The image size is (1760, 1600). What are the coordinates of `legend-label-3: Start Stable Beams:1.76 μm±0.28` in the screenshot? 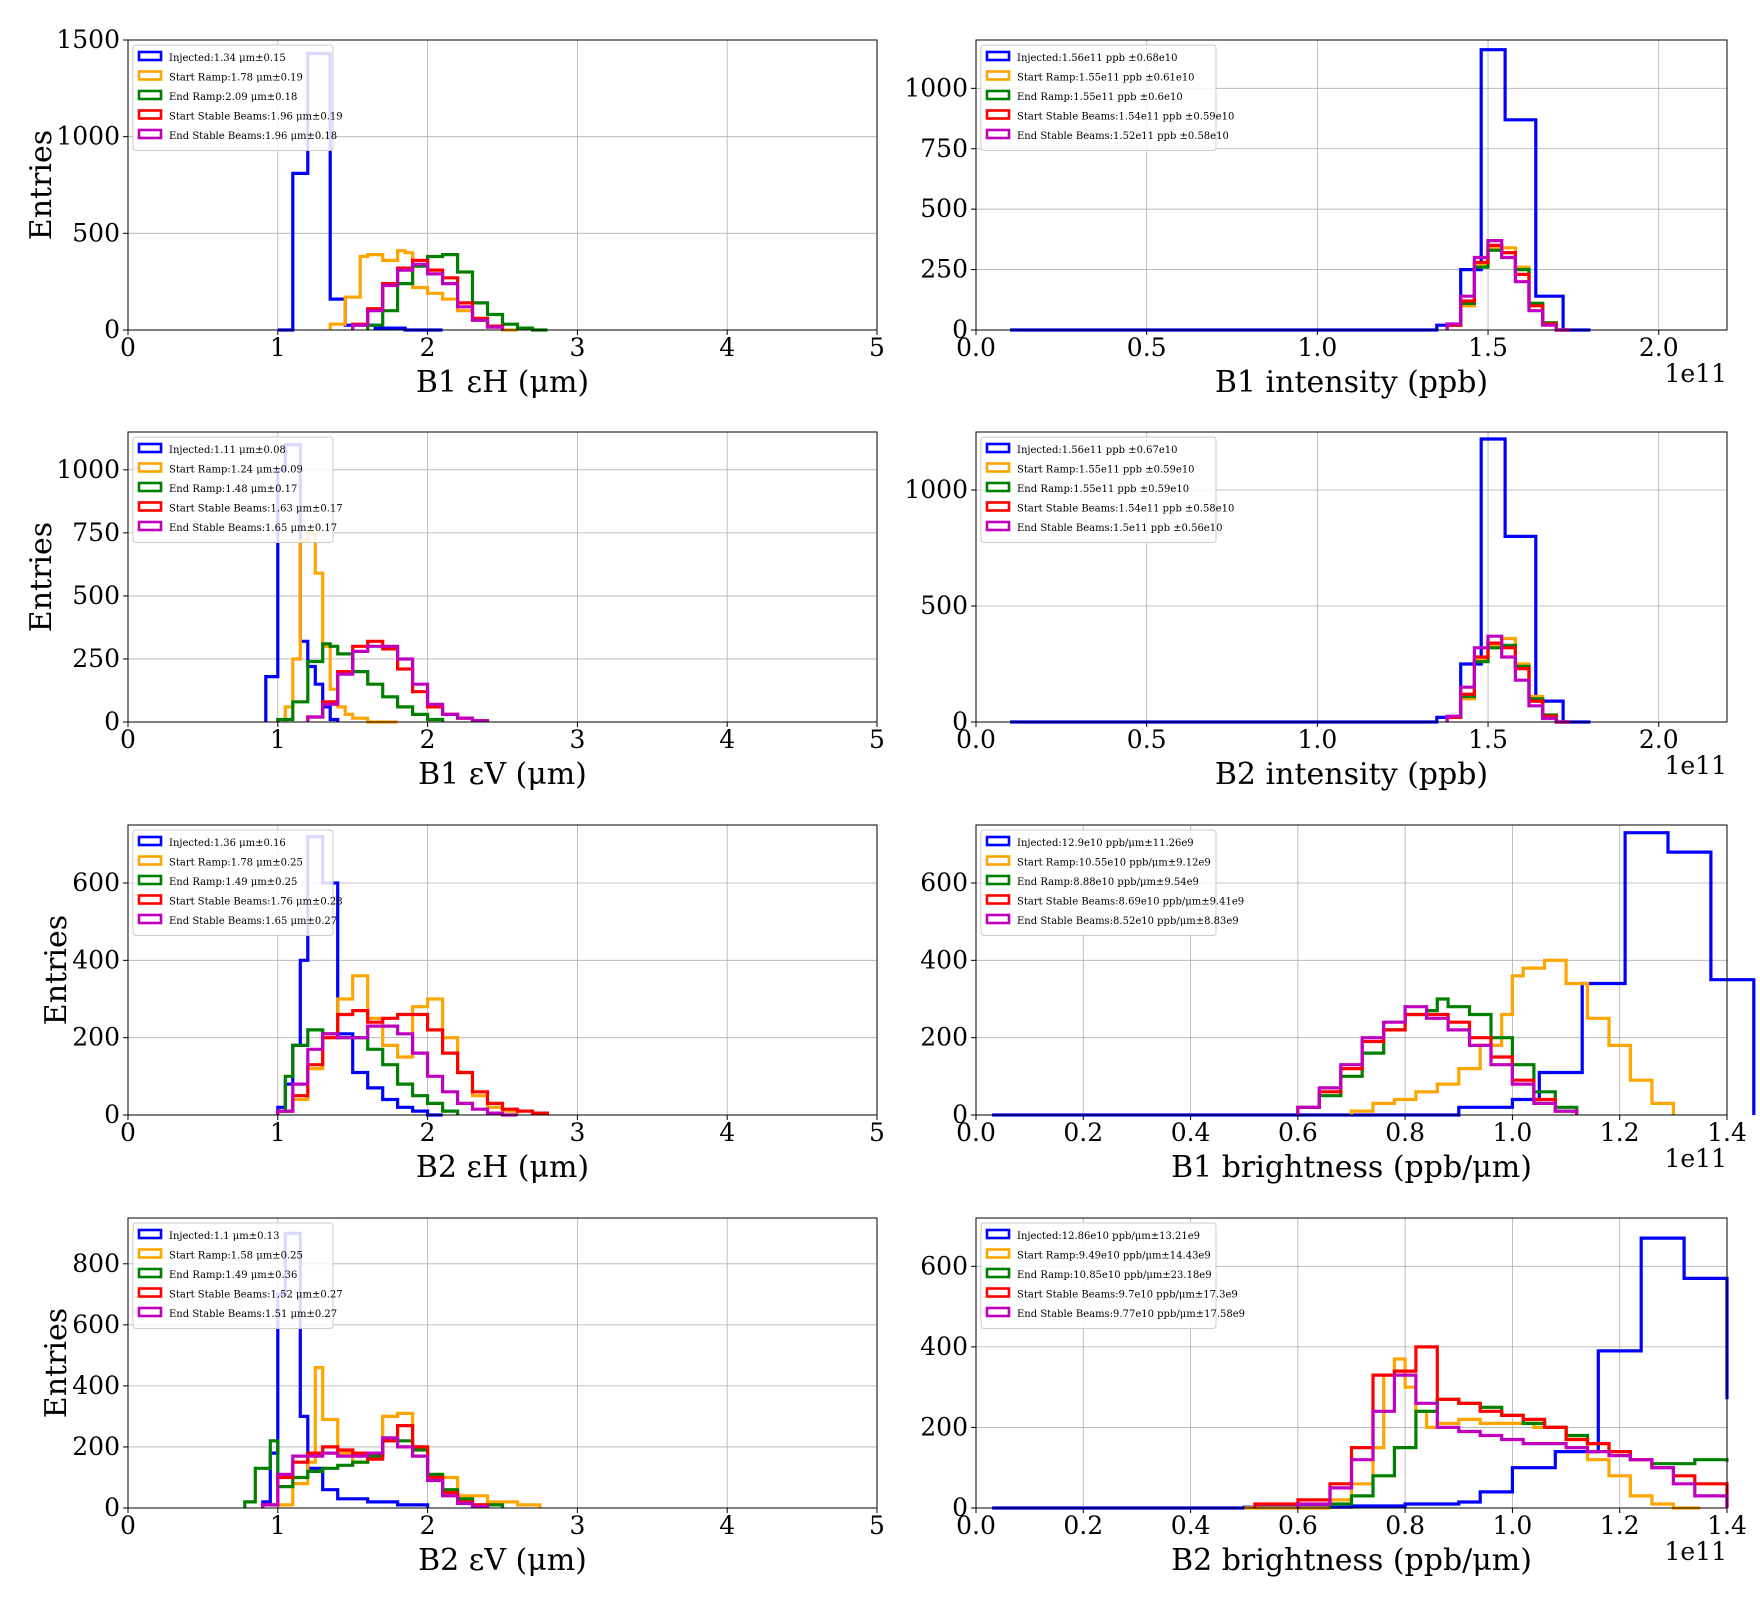 It's located at (256, 902).